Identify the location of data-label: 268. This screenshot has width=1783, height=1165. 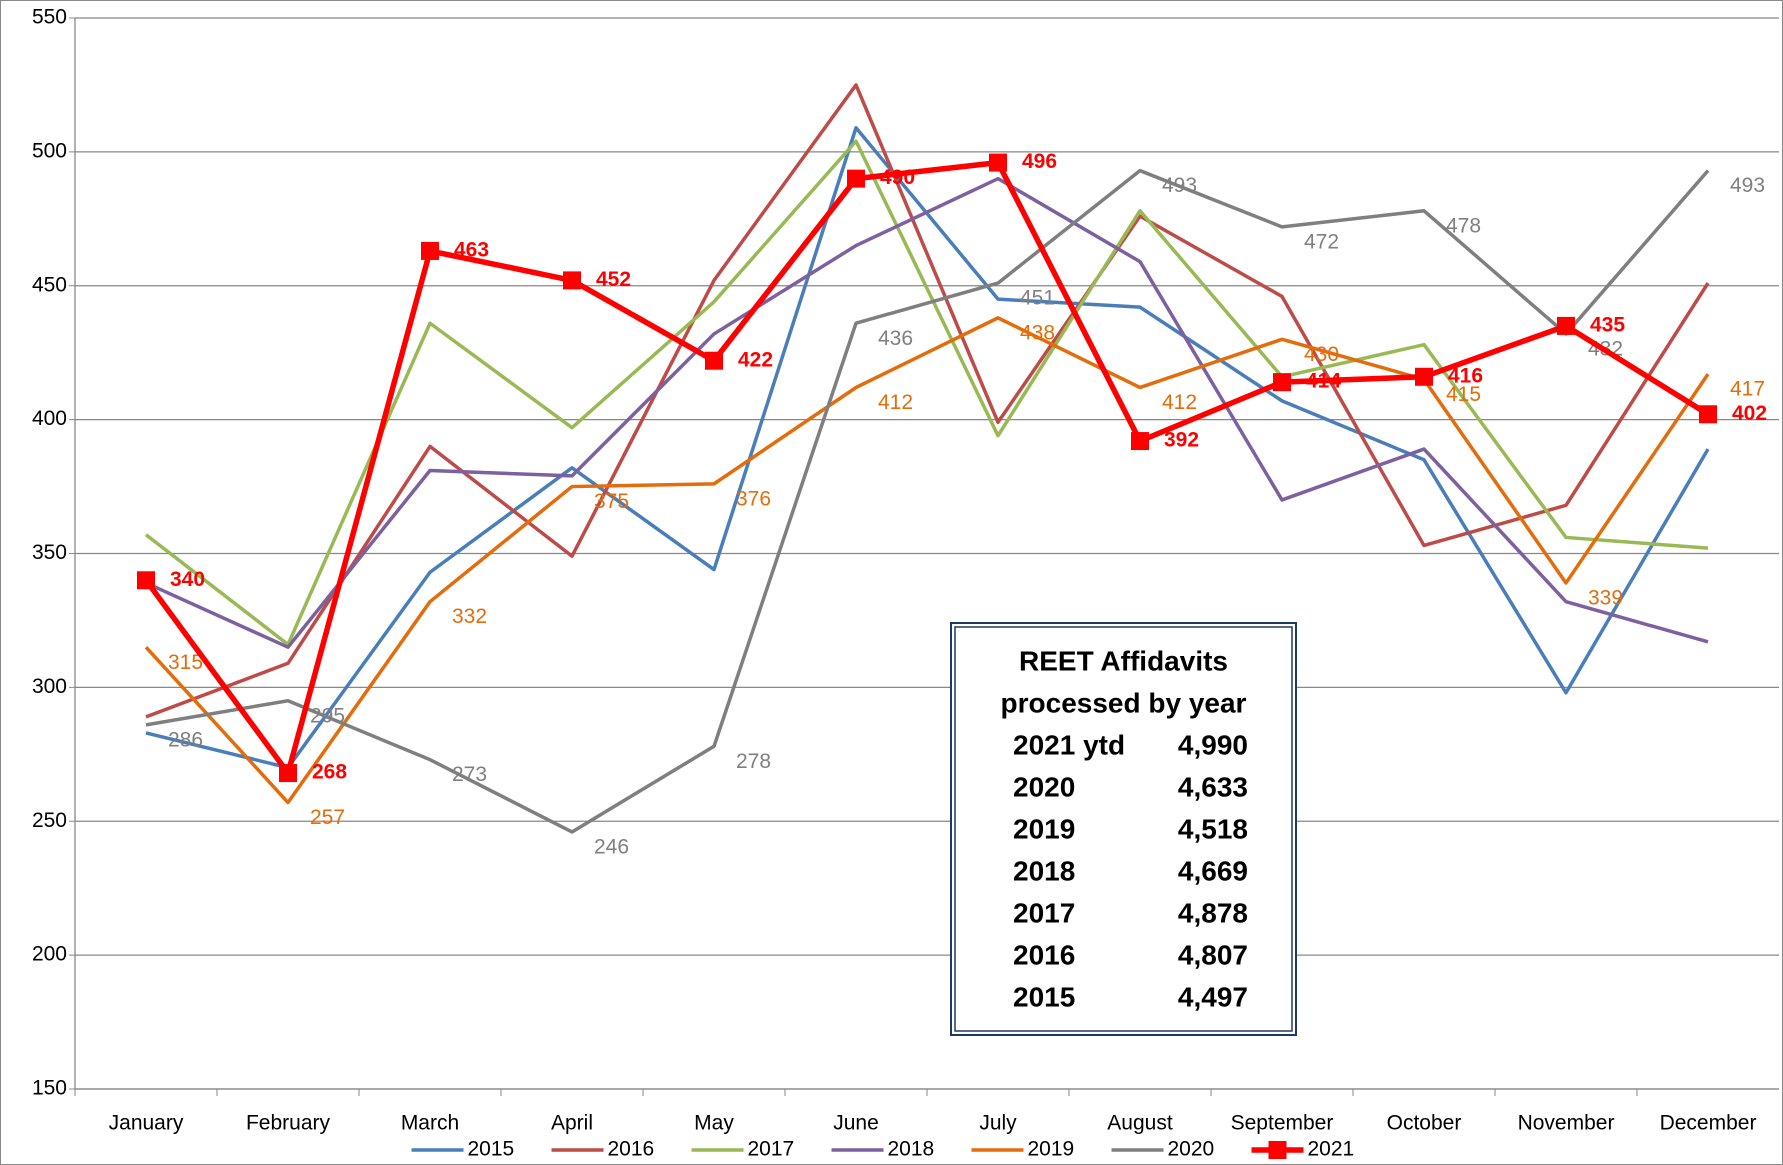
(329, 772).